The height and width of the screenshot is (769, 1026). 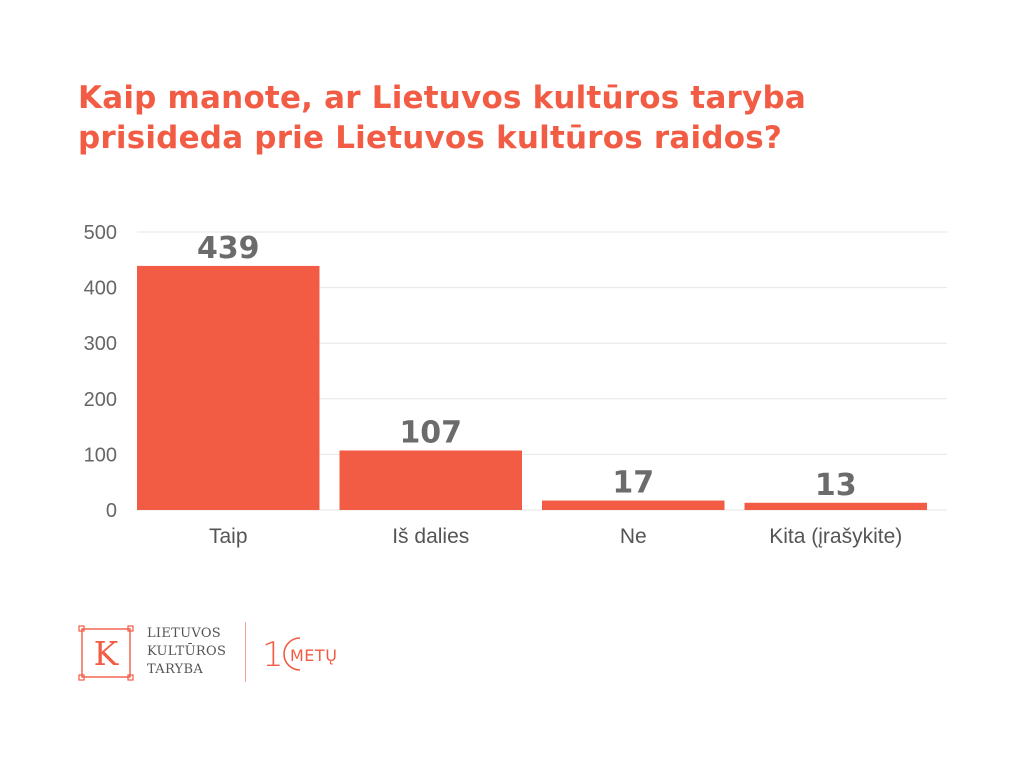 What do you see at coordinates (633, 536) in the screenshot?
I see `x-tick-label: Ne` at bounding box center [633, 536].